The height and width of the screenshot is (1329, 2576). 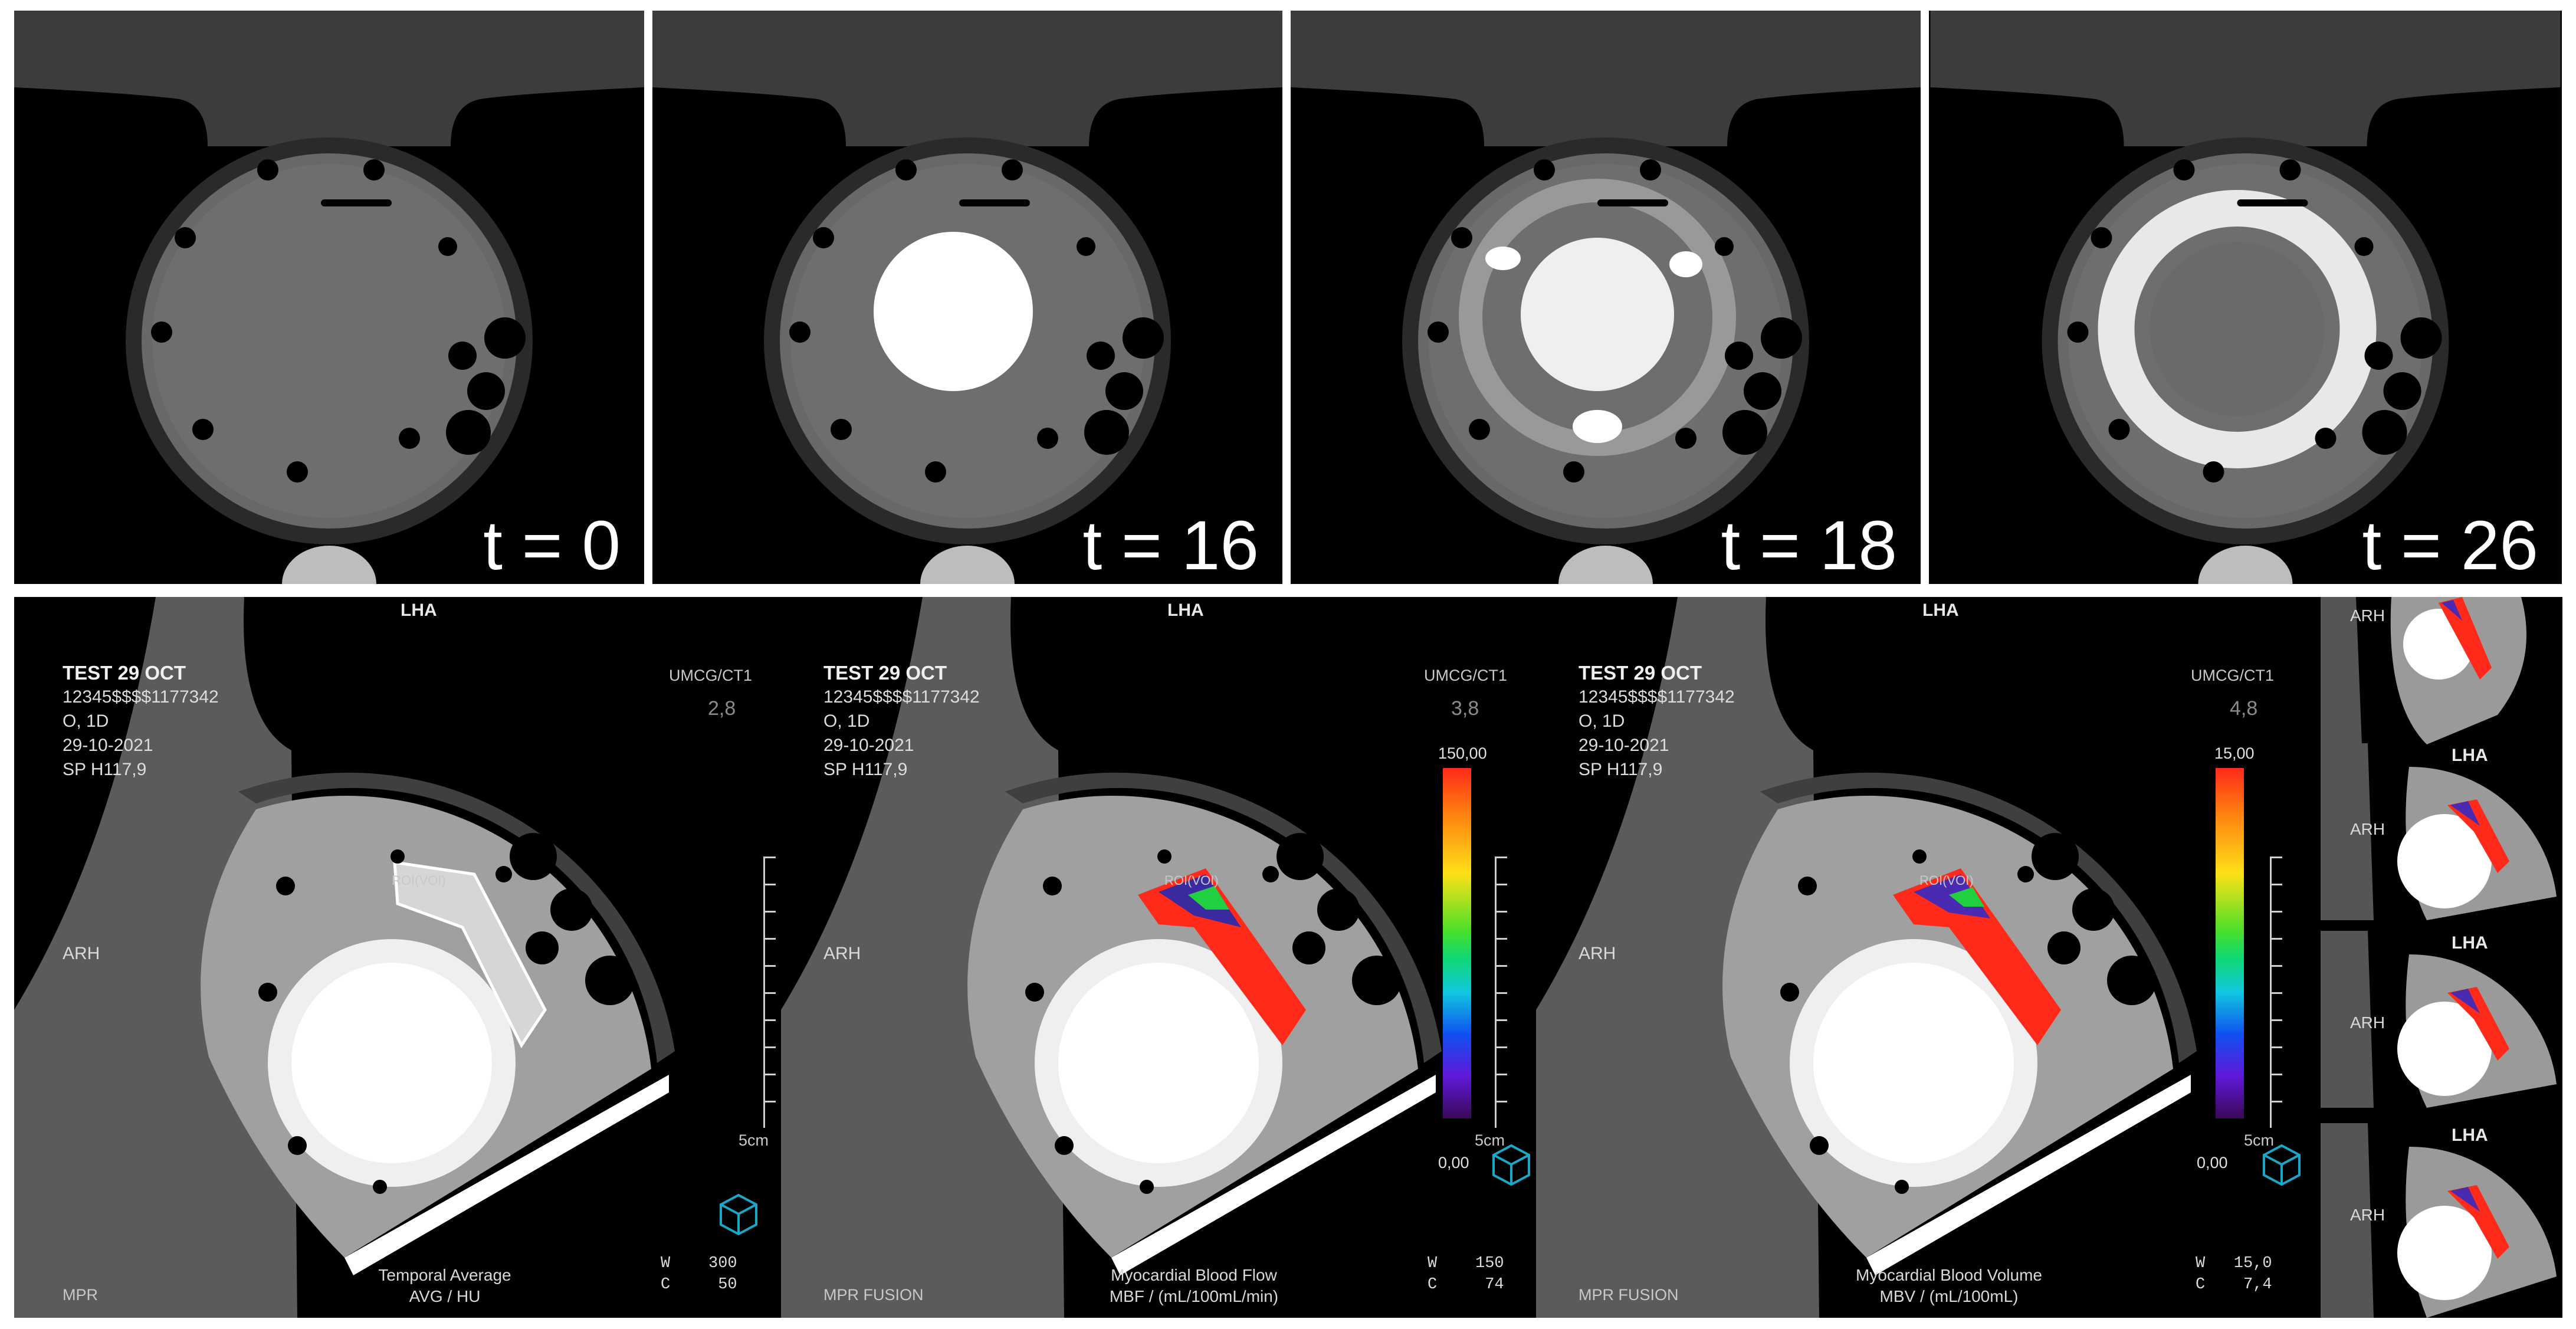 I want to click on ct-frame-t0: t = 0, so click(x=329, y=297).